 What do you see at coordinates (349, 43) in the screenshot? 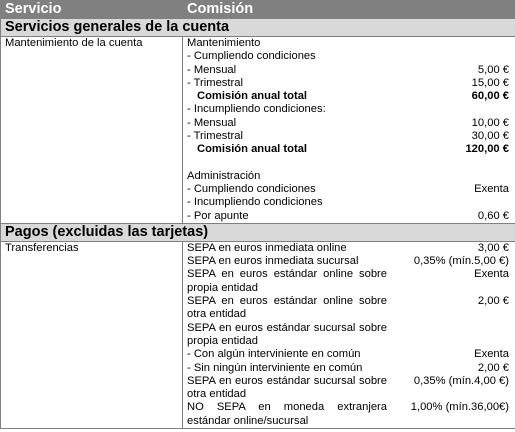
I see `fee-line: Mantenimiento` at bounding box center [349, 43].